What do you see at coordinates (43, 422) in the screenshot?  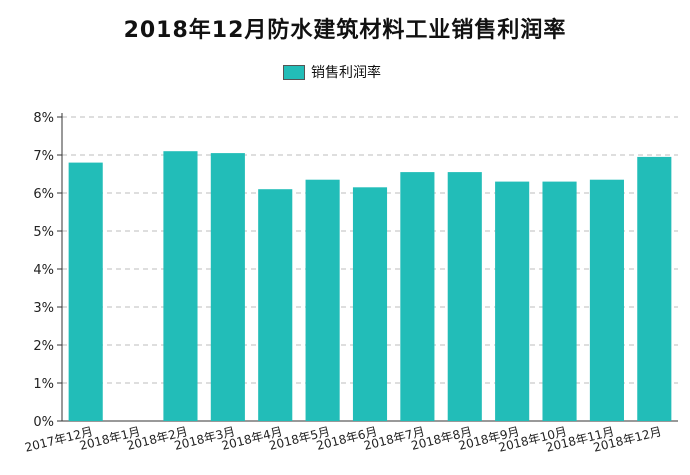 I see `y-tick-label: 0%` at bounding box center [43, 422].